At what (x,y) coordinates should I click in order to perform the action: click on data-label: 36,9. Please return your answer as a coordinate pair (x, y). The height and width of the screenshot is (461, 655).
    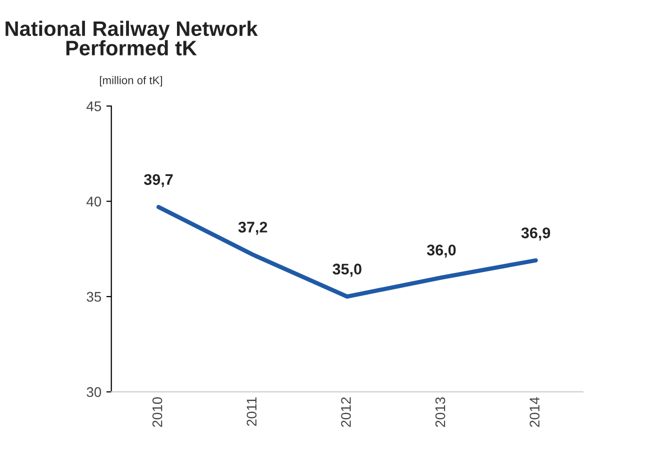
    Looking at the image, I should click on (535, 234).